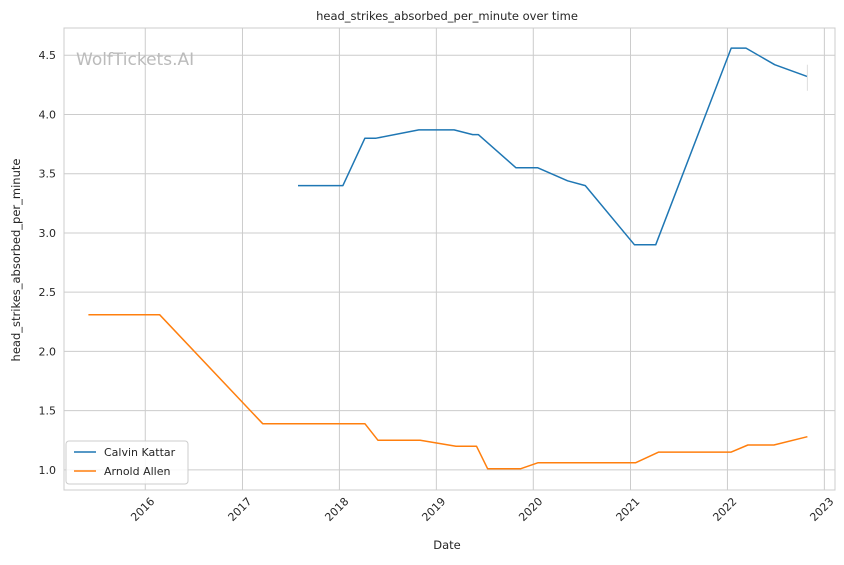  What do you see at coordinates (48, 470) in the screenshot?
I see `y-tick-label: 1.0` at bounding box center [48, 470].